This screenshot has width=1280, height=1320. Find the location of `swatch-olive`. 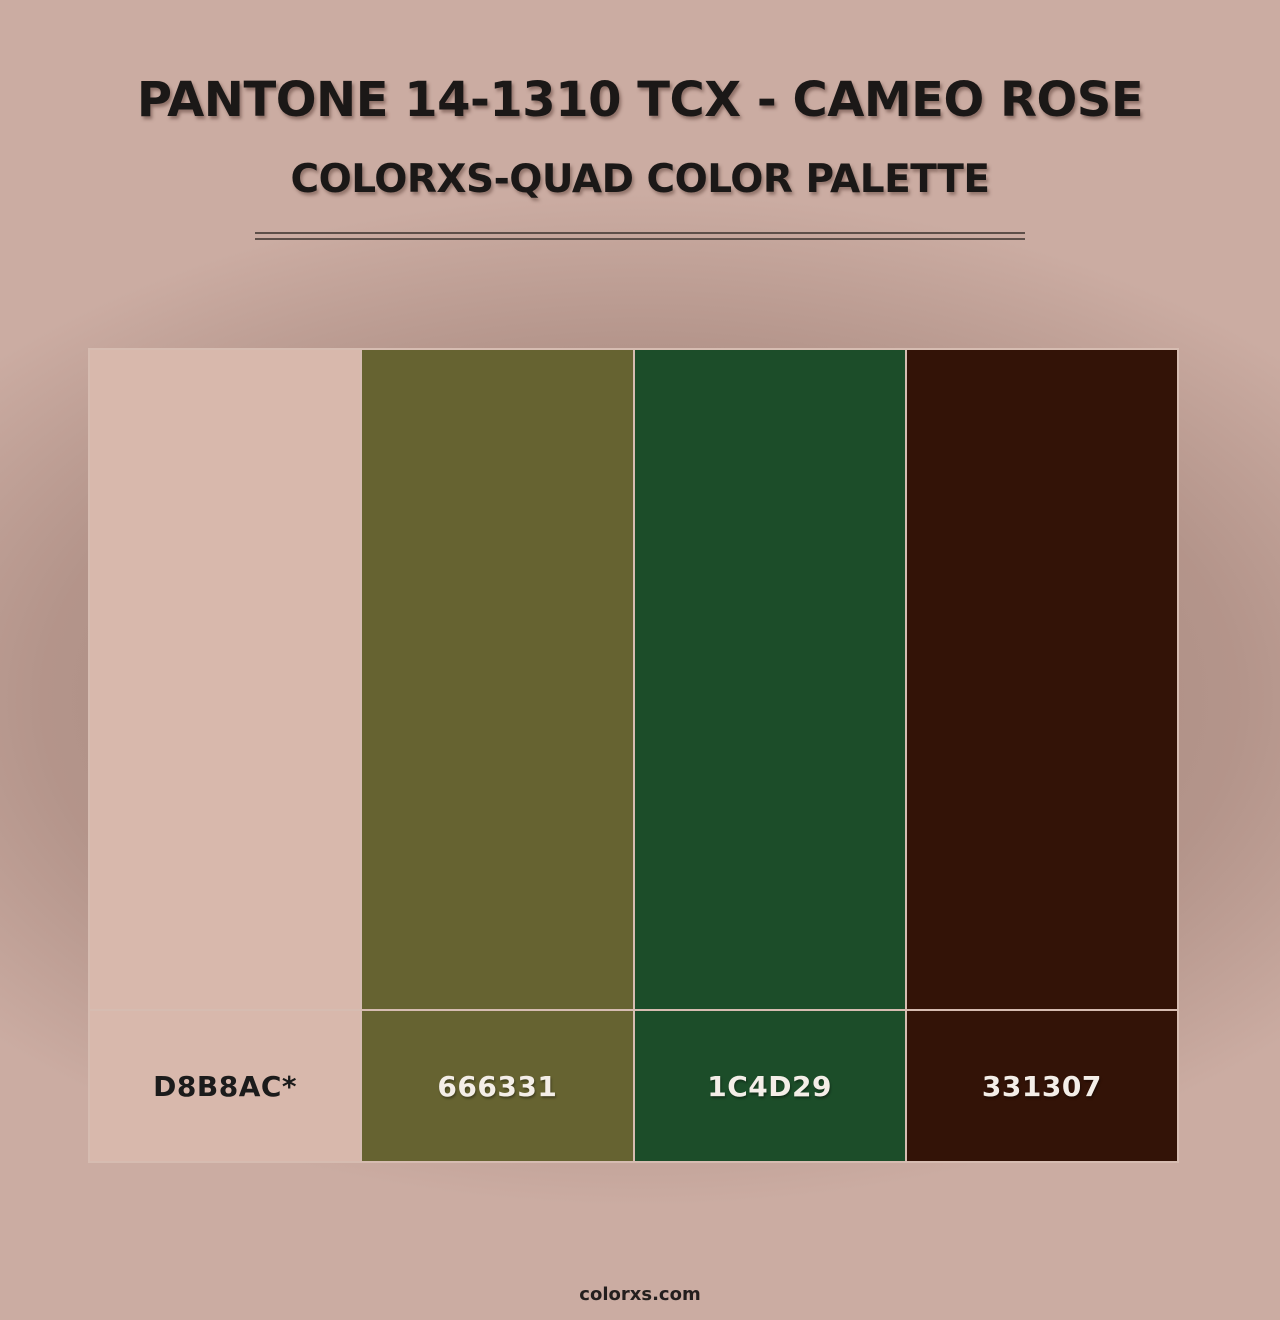

swatch-olive is located at coordinates (497, 679).